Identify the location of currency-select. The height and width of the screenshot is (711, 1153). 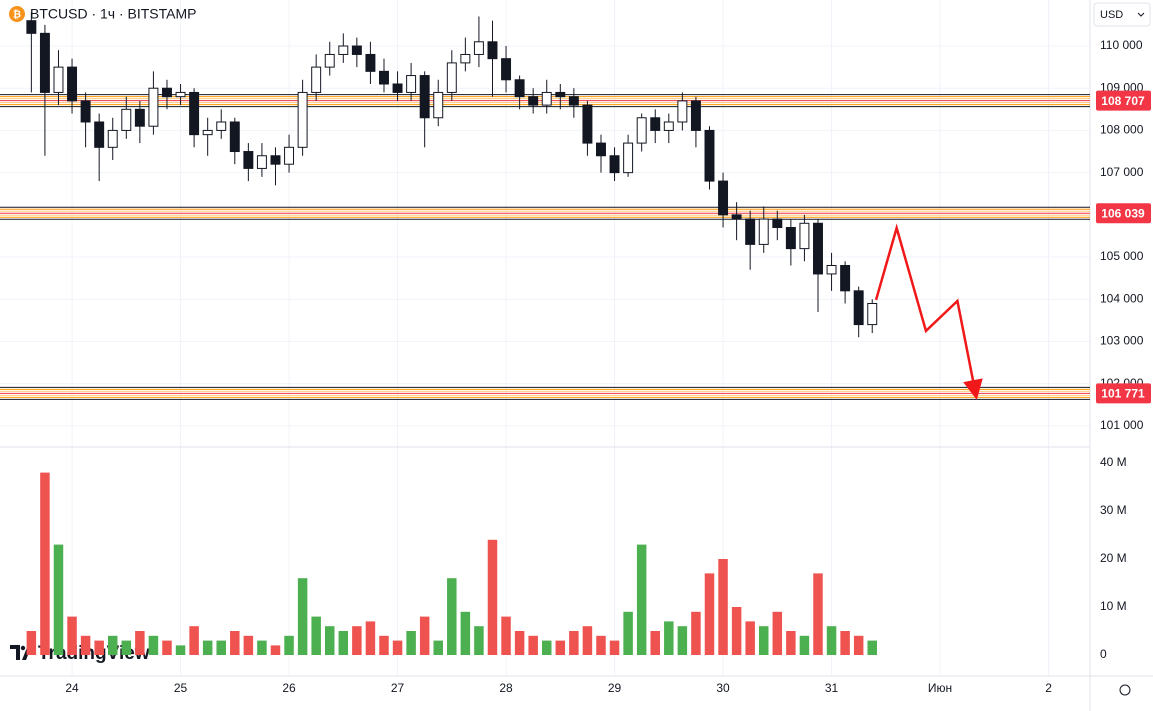
(1122, 14).